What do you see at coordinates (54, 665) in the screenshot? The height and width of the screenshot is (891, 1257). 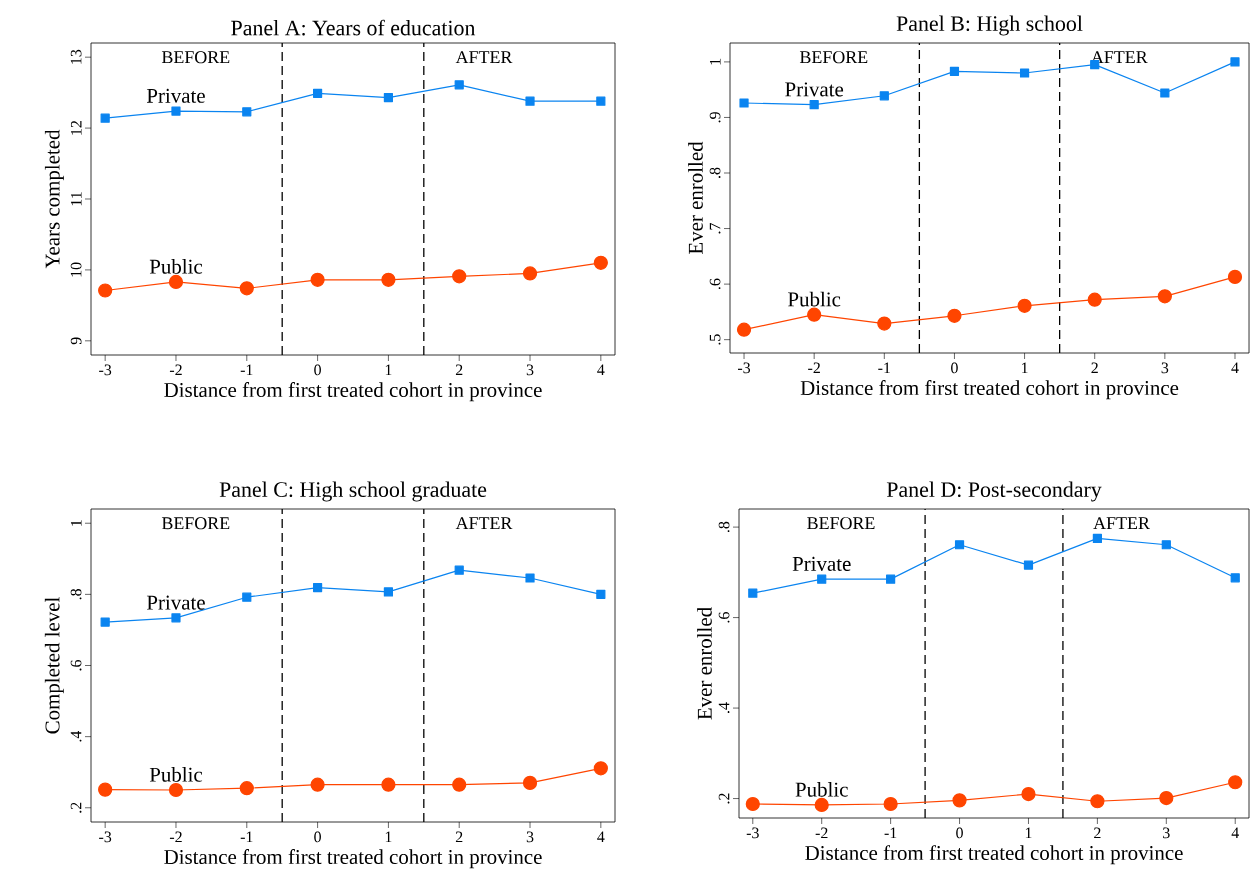 I see `y-axis-title: Completed level` at bounding box center [54, 665].